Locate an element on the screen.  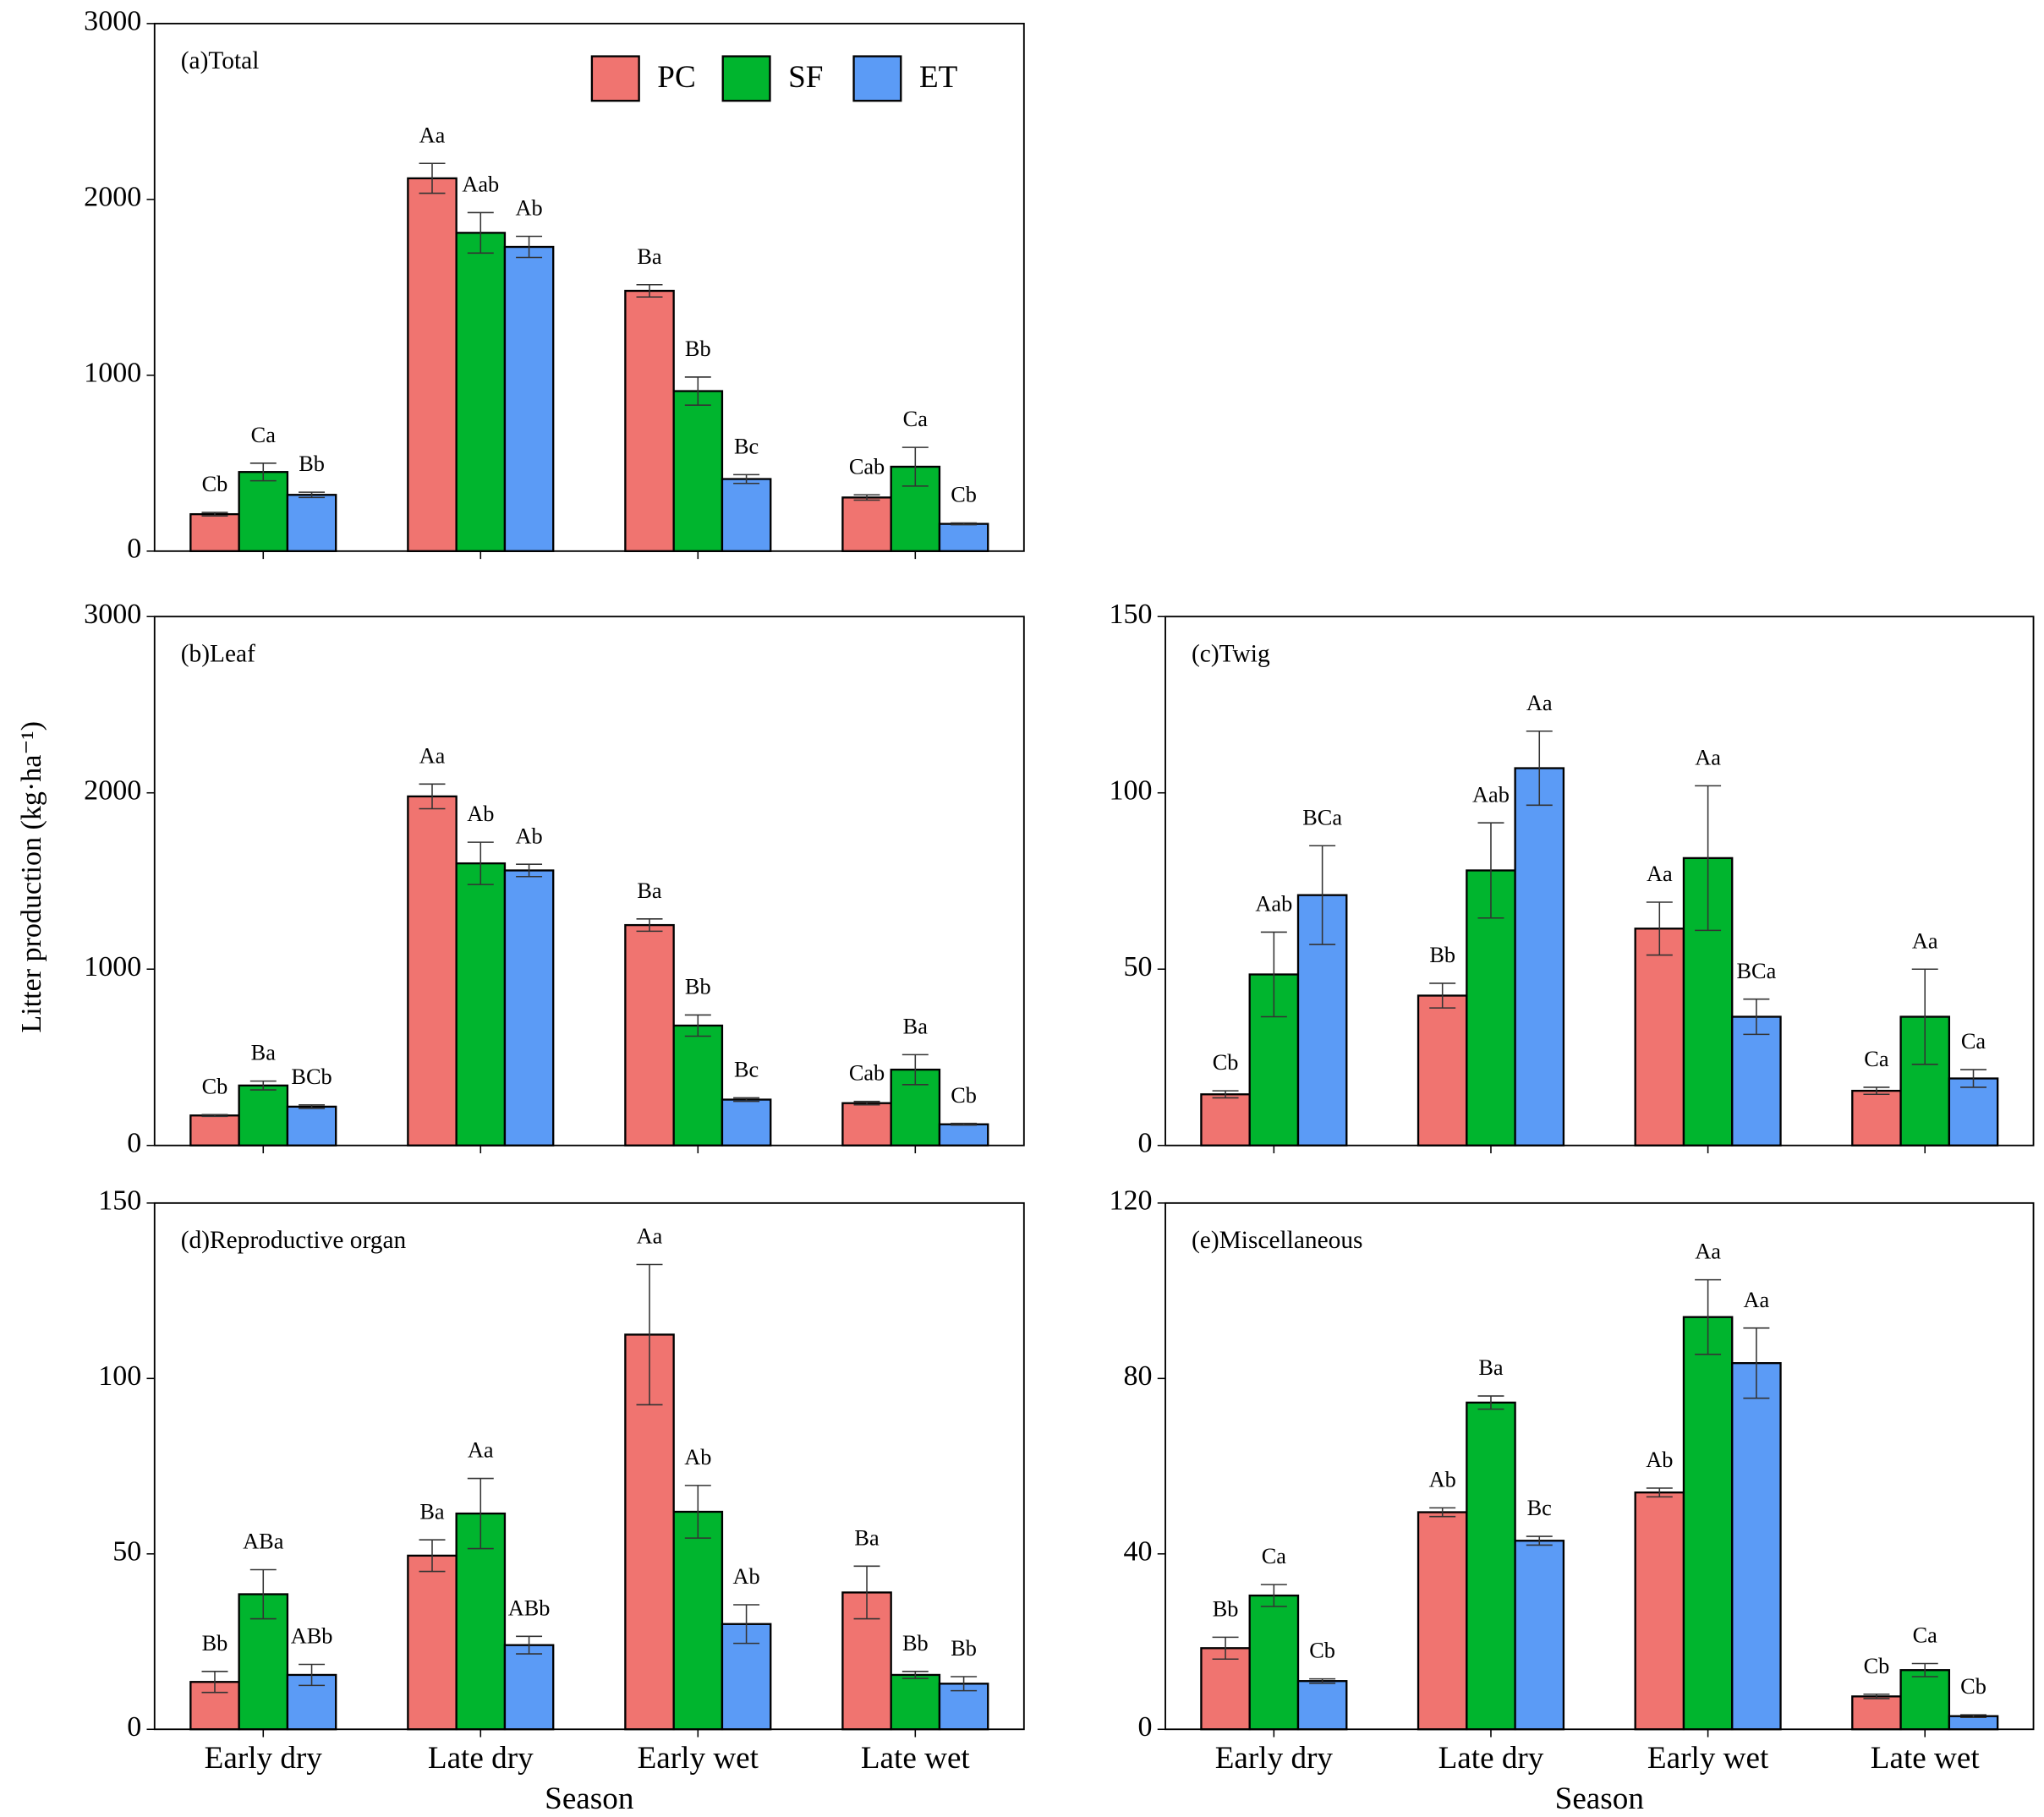
legend-label: PC is located at coordinates (676, 77).